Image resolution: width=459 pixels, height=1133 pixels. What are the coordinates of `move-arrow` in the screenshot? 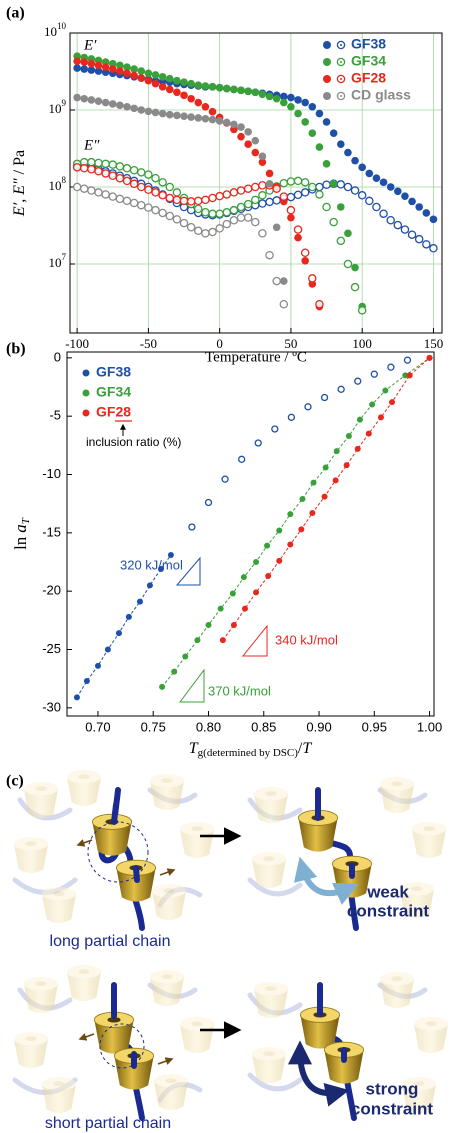 It's located at (165, 1061).